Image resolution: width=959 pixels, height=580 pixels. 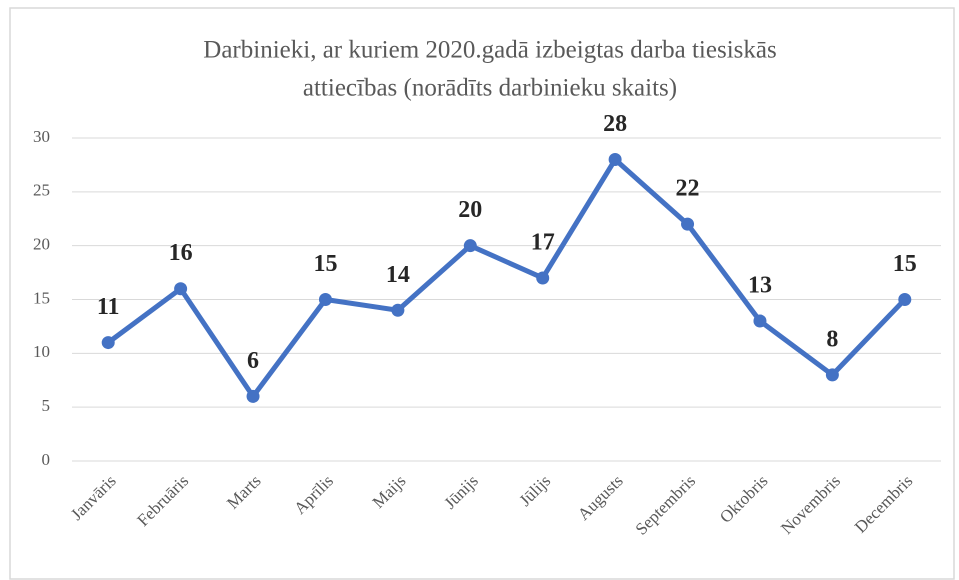 What do you see at coordinates (46, 405) in the screenshot?
I see `y-tick-label: 5` at bounding box center [46, 405].